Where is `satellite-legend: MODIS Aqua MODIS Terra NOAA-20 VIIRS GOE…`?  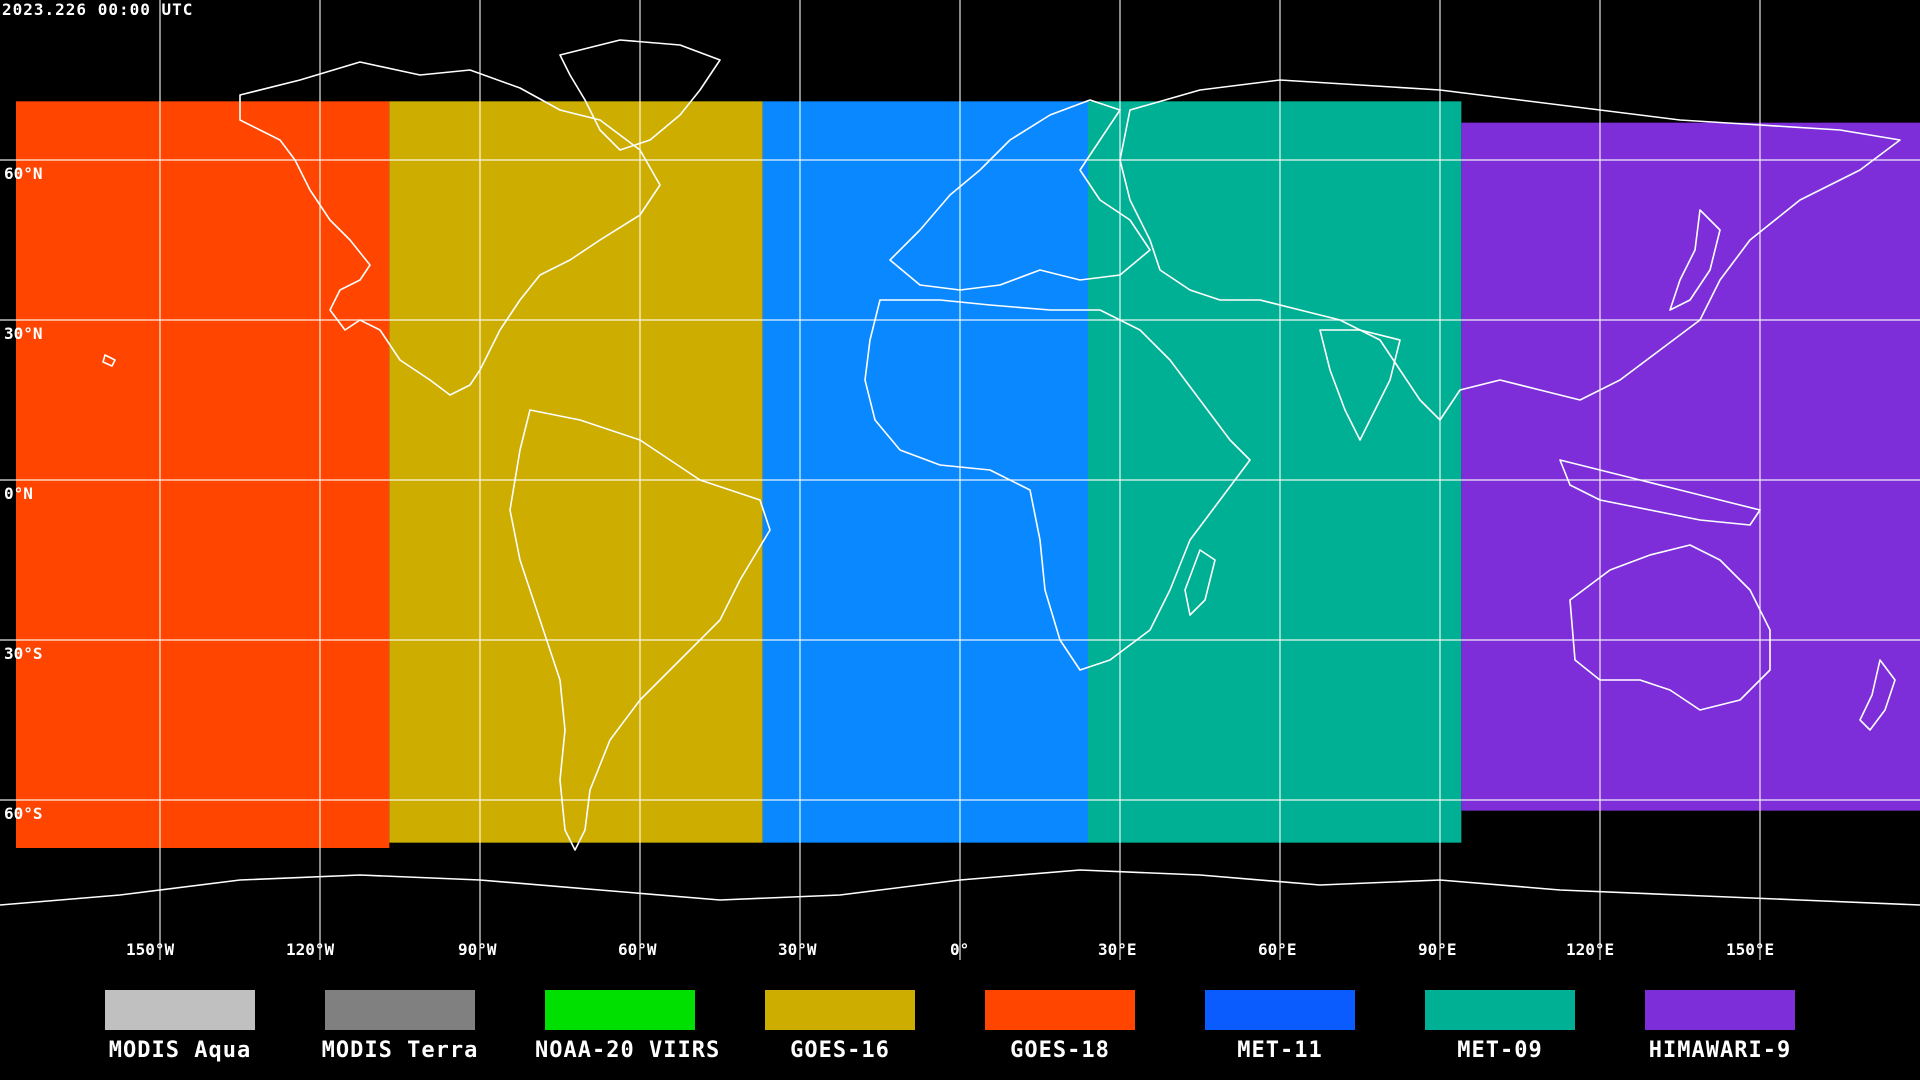
satellite-legend: MODIS Aqua MODIS Terra NOAA-20 VIIRS GOE… is located at coordinates (960, 1020).